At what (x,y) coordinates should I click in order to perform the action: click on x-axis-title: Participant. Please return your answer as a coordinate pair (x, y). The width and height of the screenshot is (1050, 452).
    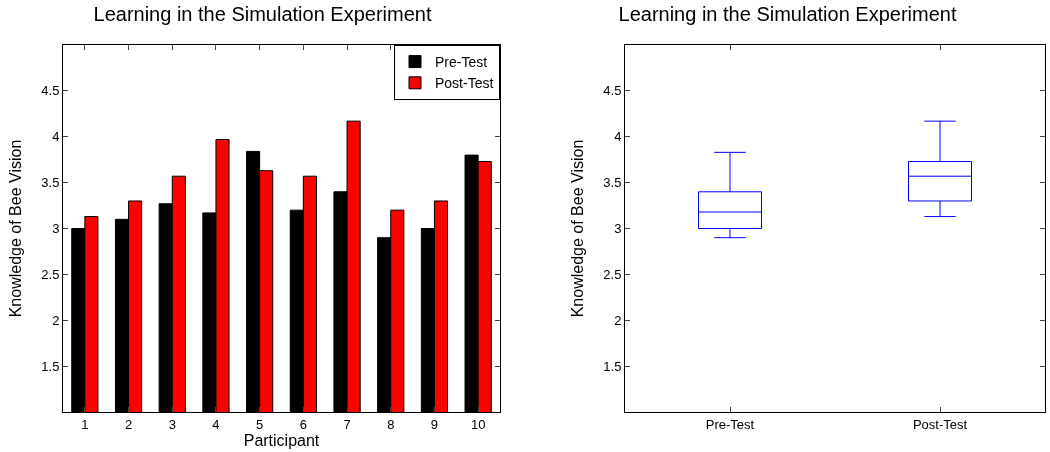
    Looking at the image, I should click on (281, 440).